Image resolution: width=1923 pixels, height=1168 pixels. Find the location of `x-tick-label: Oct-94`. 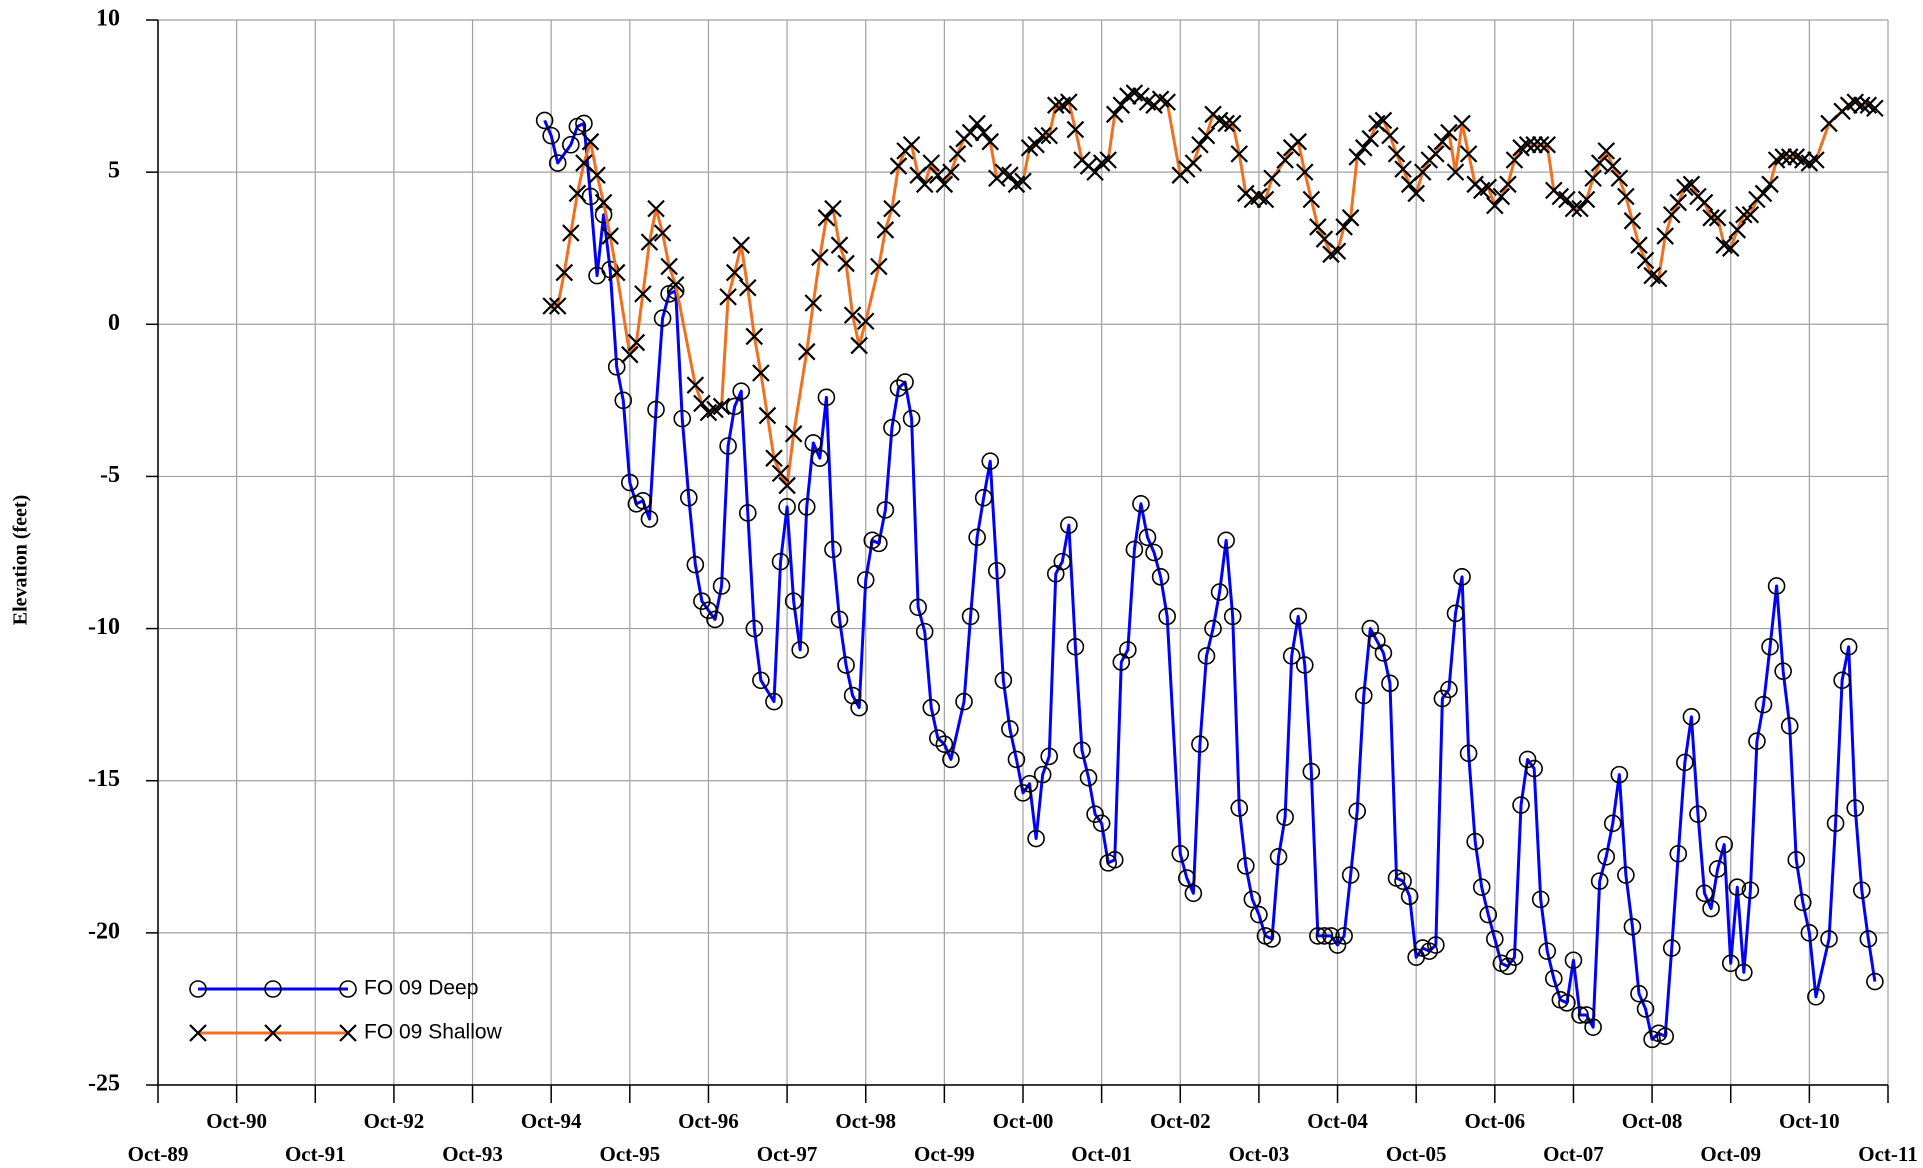

x-tick-label: Oct-94 is located at coordinates (551, 1121).